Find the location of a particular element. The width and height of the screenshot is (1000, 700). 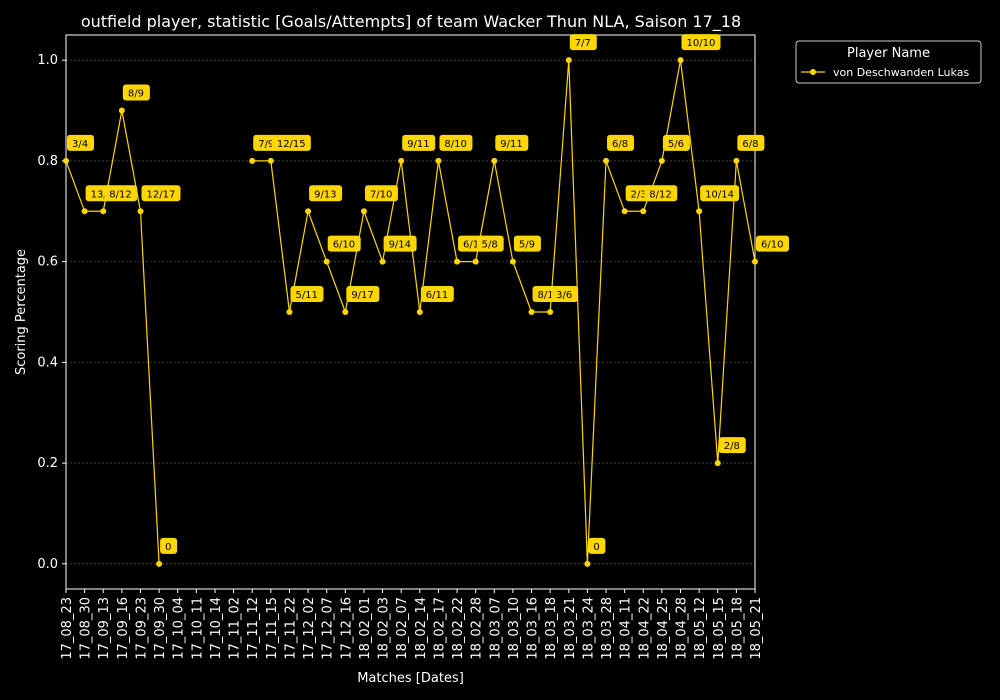

x-tick-label: 18_05_15 is located at coordinates (719, 628).